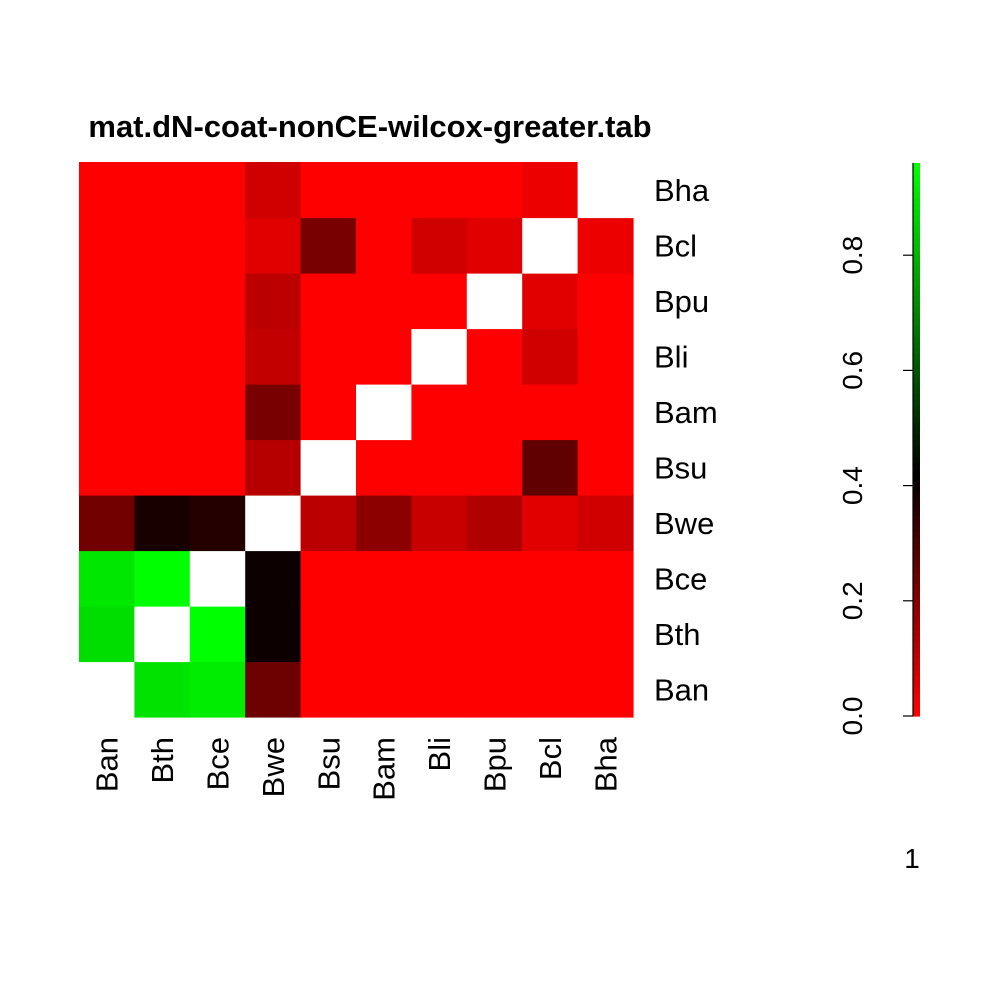  I want to click on heatmap-cell-Bam-Bth, so click(162, 412).